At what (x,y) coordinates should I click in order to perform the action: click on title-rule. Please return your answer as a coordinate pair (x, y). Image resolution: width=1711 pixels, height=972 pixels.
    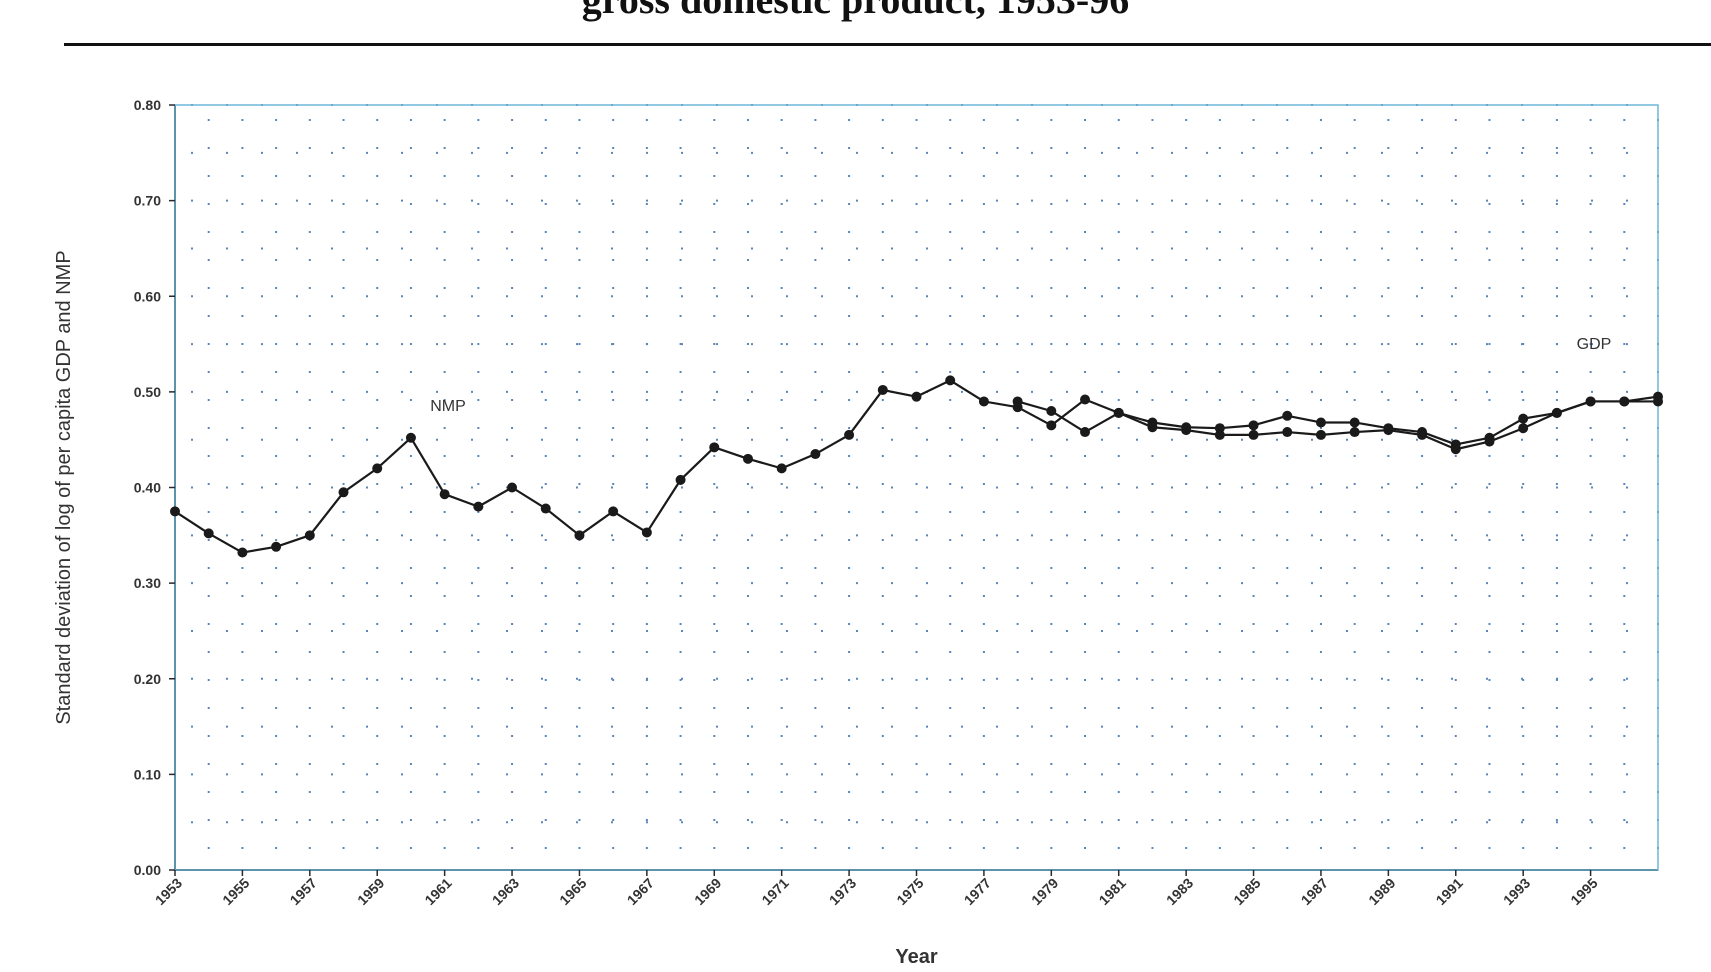
    Looking at the image, I should click on (887, 44).